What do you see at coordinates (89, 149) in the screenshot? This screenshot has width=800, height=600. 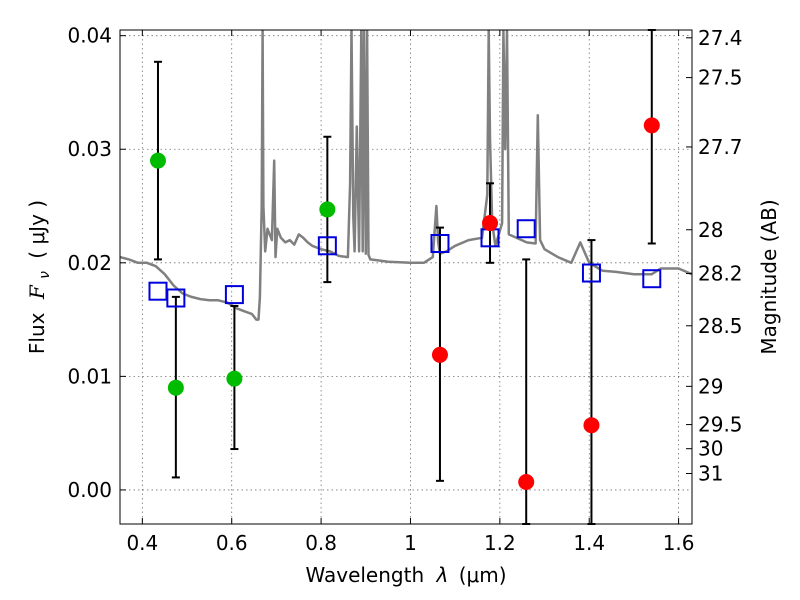 I see `y-tick-label: 0.03` at bounding box center [89, 149].